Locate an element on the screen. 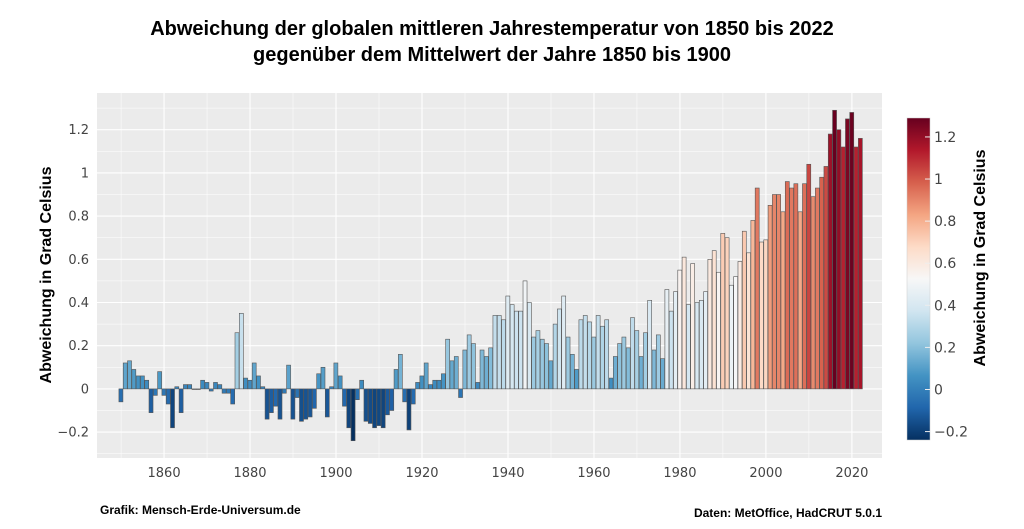 The image size is (1024, 529). bar-1999 is located at coordinates (761, 315).